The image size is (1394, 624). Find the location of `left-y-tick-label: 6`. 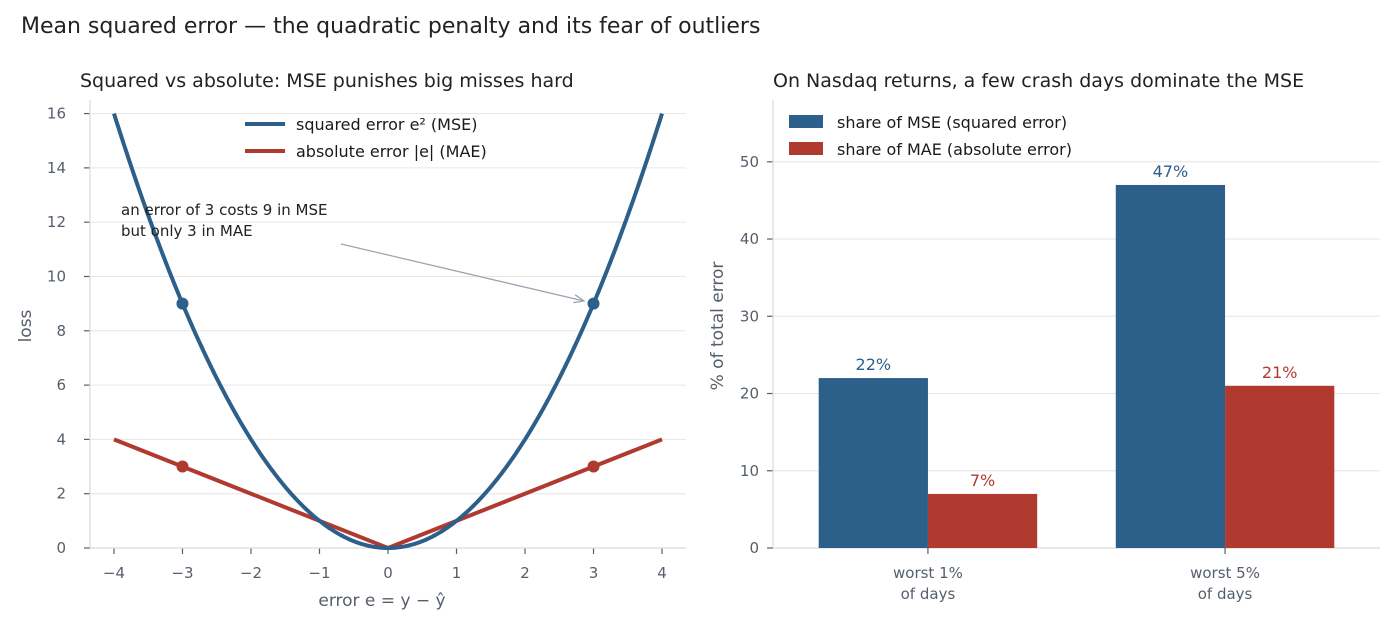

left-y-tick-label: 6 is located at coordinates (61, 385).